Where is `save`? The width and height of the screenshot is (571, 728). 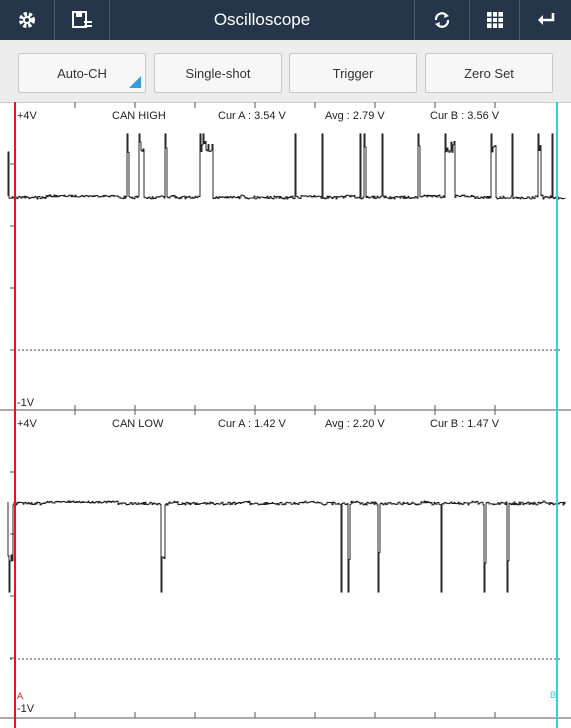
save is located at coordinates (82, 19).